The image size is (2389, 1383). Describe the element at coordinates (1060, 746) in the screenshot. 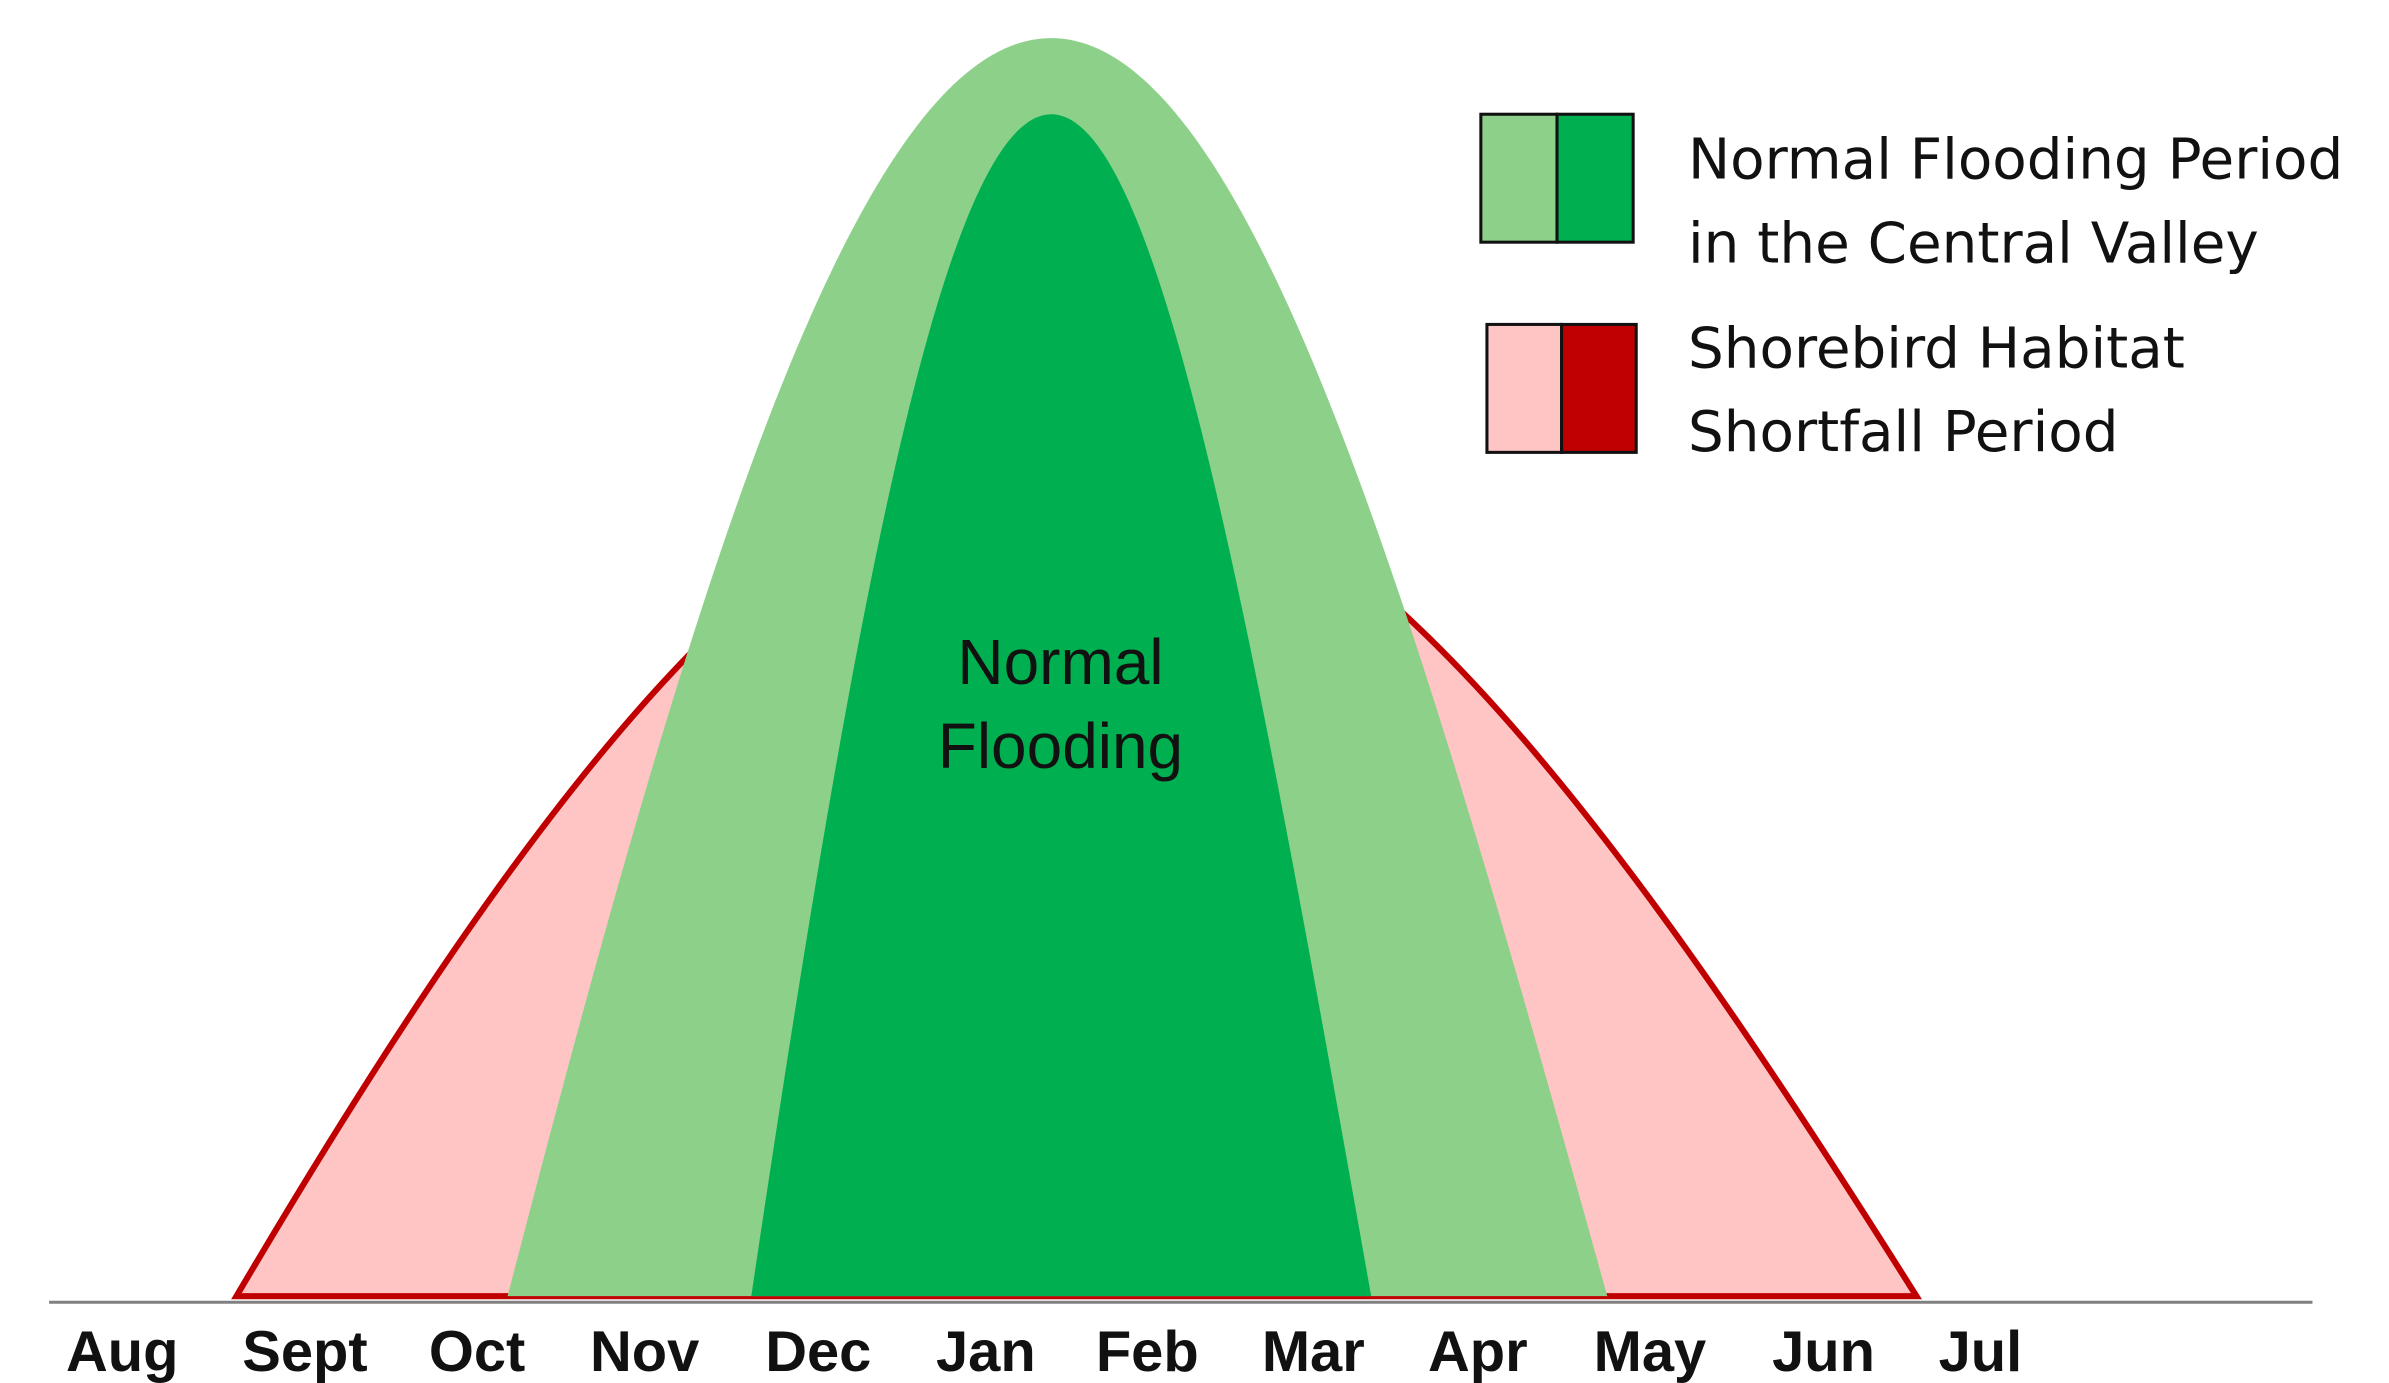

I see `annotation: Flooding` at that location.